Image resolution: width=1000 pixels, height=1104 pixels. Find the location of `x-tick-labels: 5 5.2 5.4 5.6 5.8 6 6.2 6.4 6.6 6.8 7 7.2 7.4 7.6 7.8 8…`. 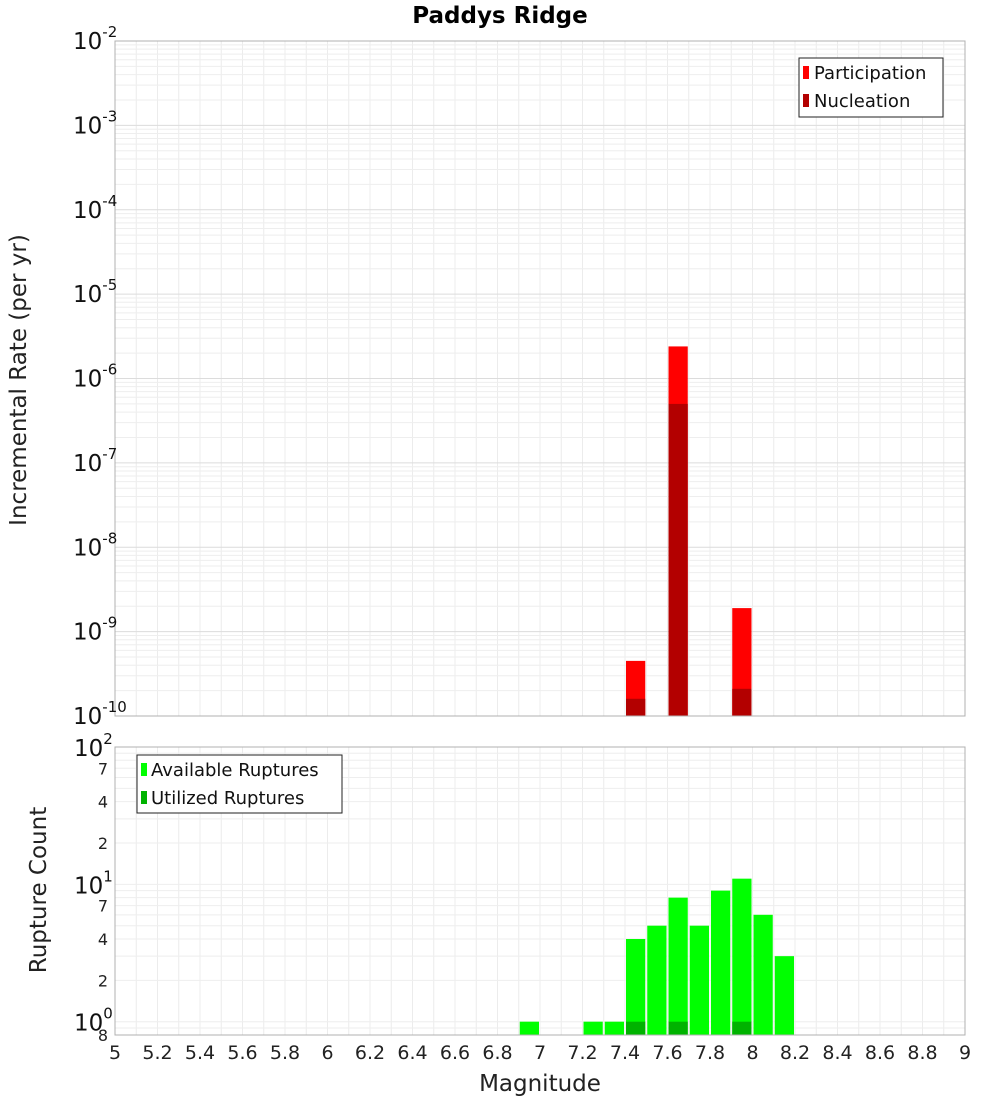

x-tick-labels: 5 5.2 5.4 5.6 5.8 6 6.2 6.4 6.6 6.8 7 7.2 7.4 7.6 7.8 8… is located at coordinates (540, 1053).